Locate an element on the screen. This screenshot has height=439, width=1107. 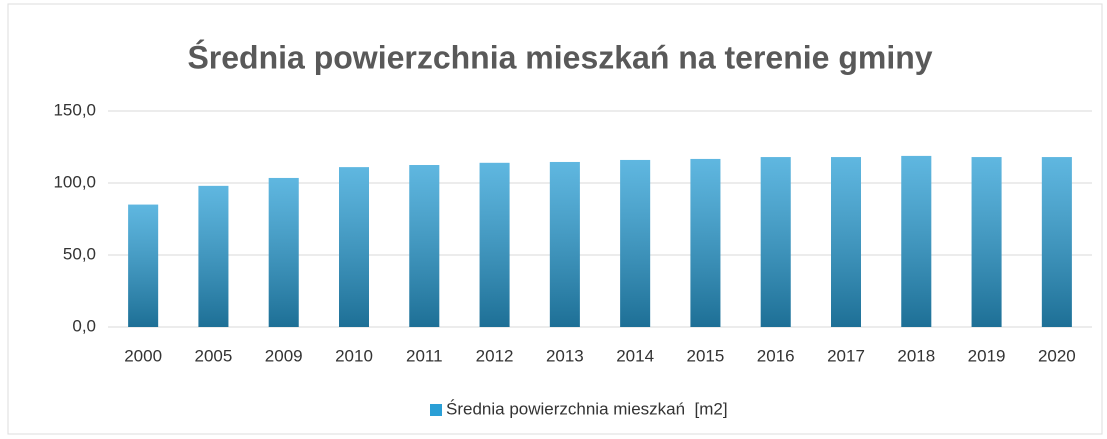
x-tick-label: 2013 is located at coordinates (565, 355).